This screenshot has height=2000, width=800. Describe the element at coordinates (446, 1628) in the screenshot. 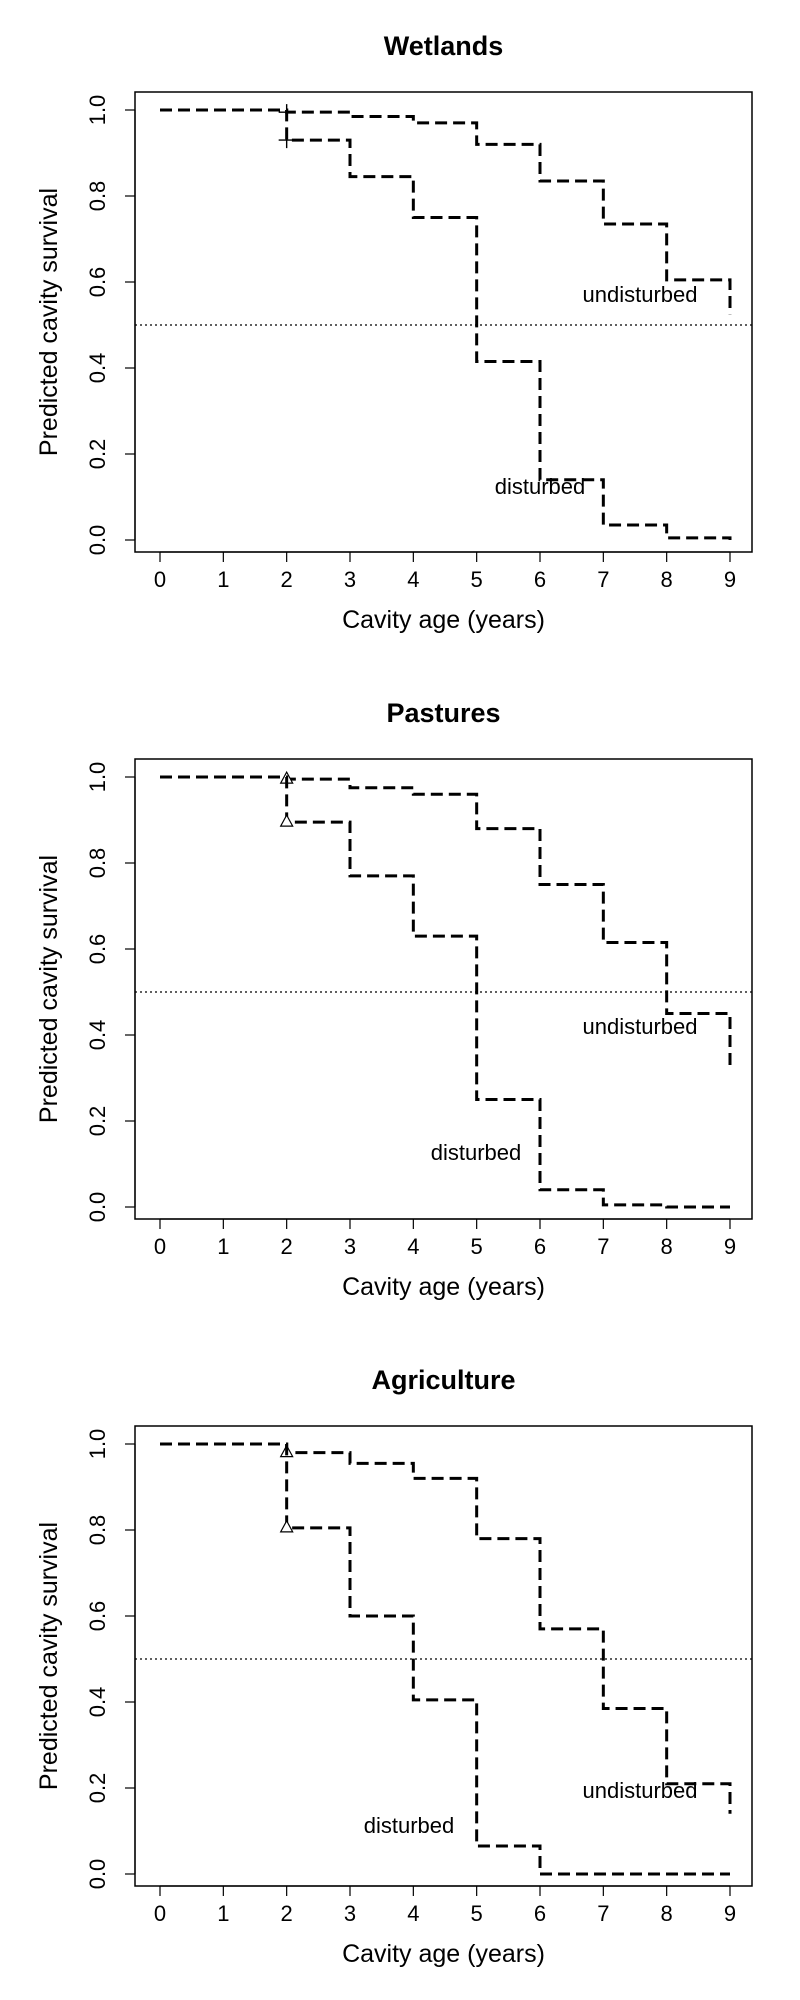

I see `series-line-undisturbed` at that location.